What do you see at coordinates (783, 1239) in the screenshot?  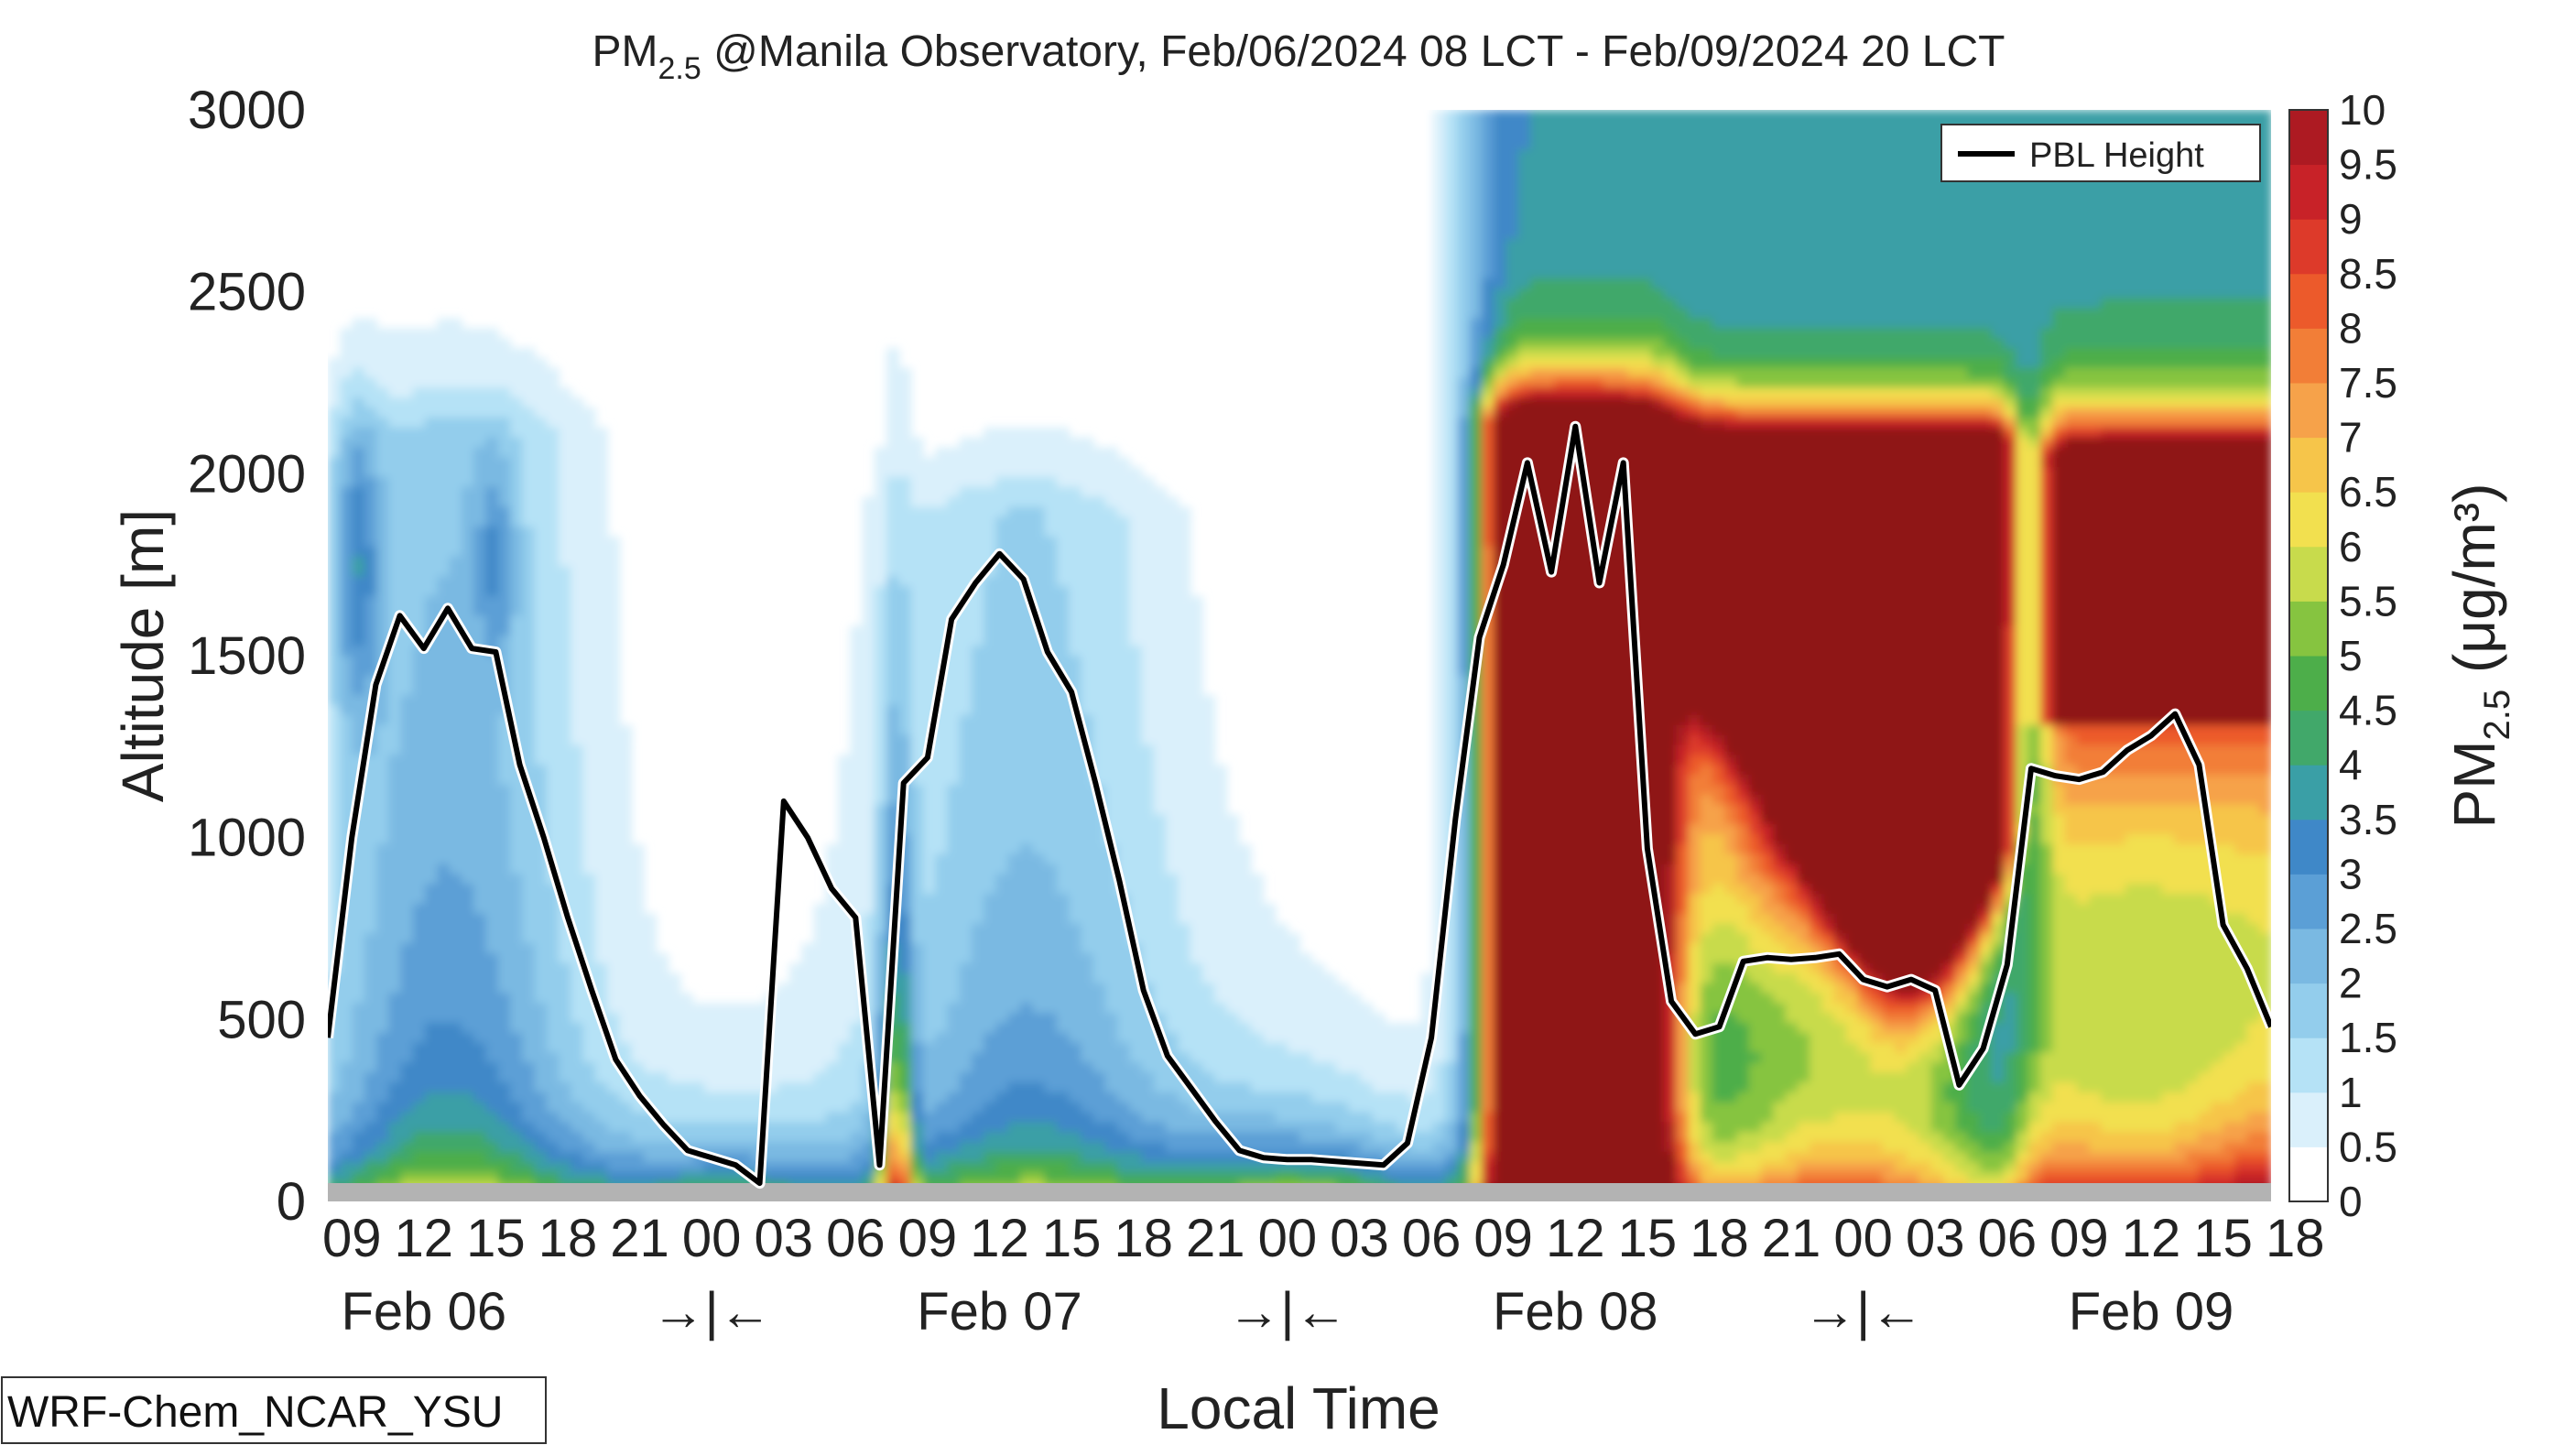 I see `x-tick-label: 03` at bounding box center [783, 1239].